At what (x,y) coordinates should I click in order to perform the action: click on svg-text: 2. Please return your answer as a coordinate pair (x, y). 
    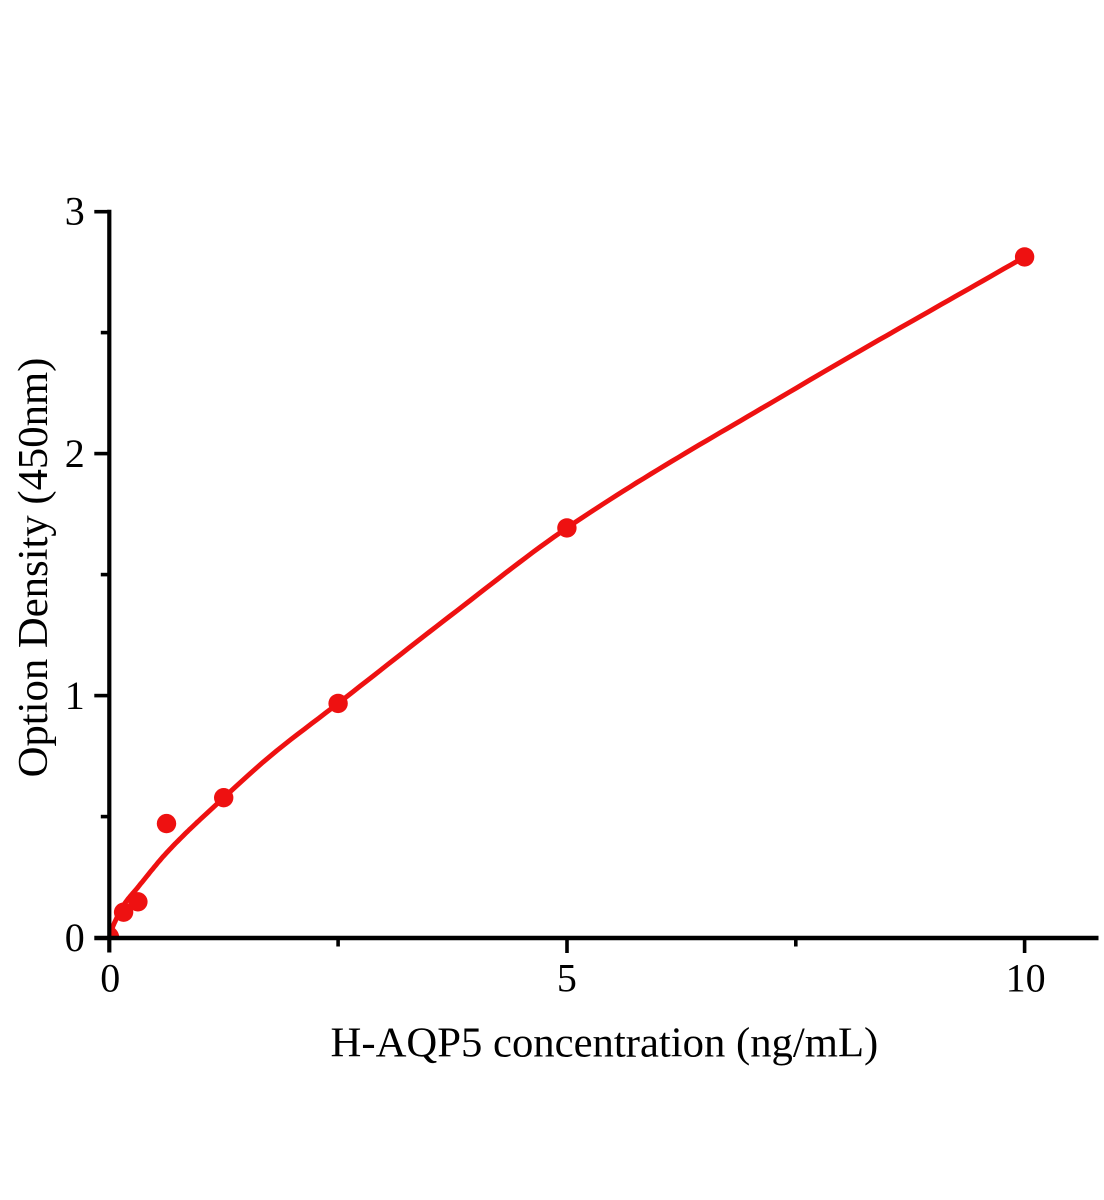
    Looking at the image, I should click on (75, 453).